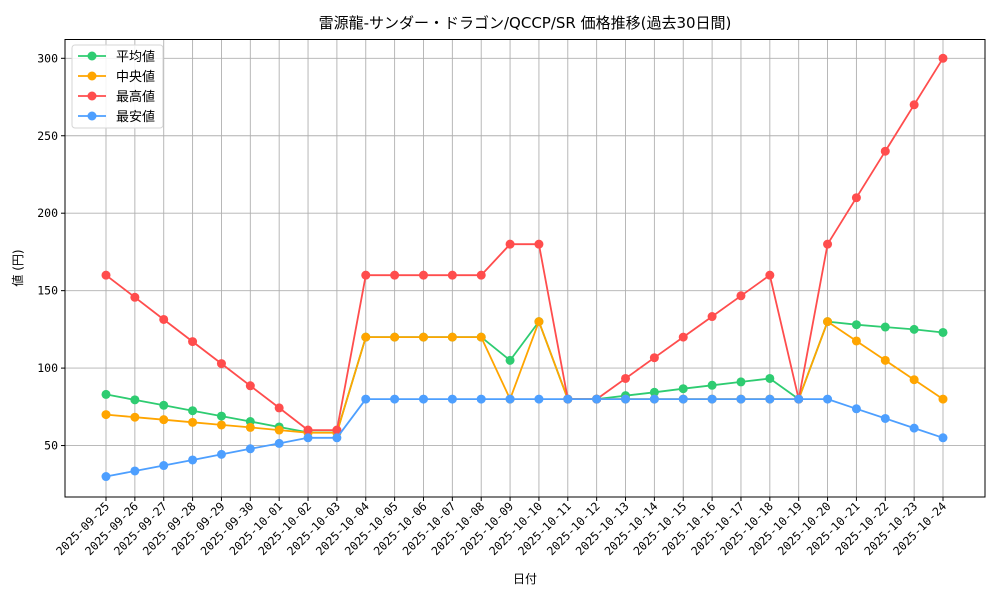  Describe the element at coordinates (51, 252) in the screenshot. I see `y-axis: 50 100 150 200 250 300` at that location.